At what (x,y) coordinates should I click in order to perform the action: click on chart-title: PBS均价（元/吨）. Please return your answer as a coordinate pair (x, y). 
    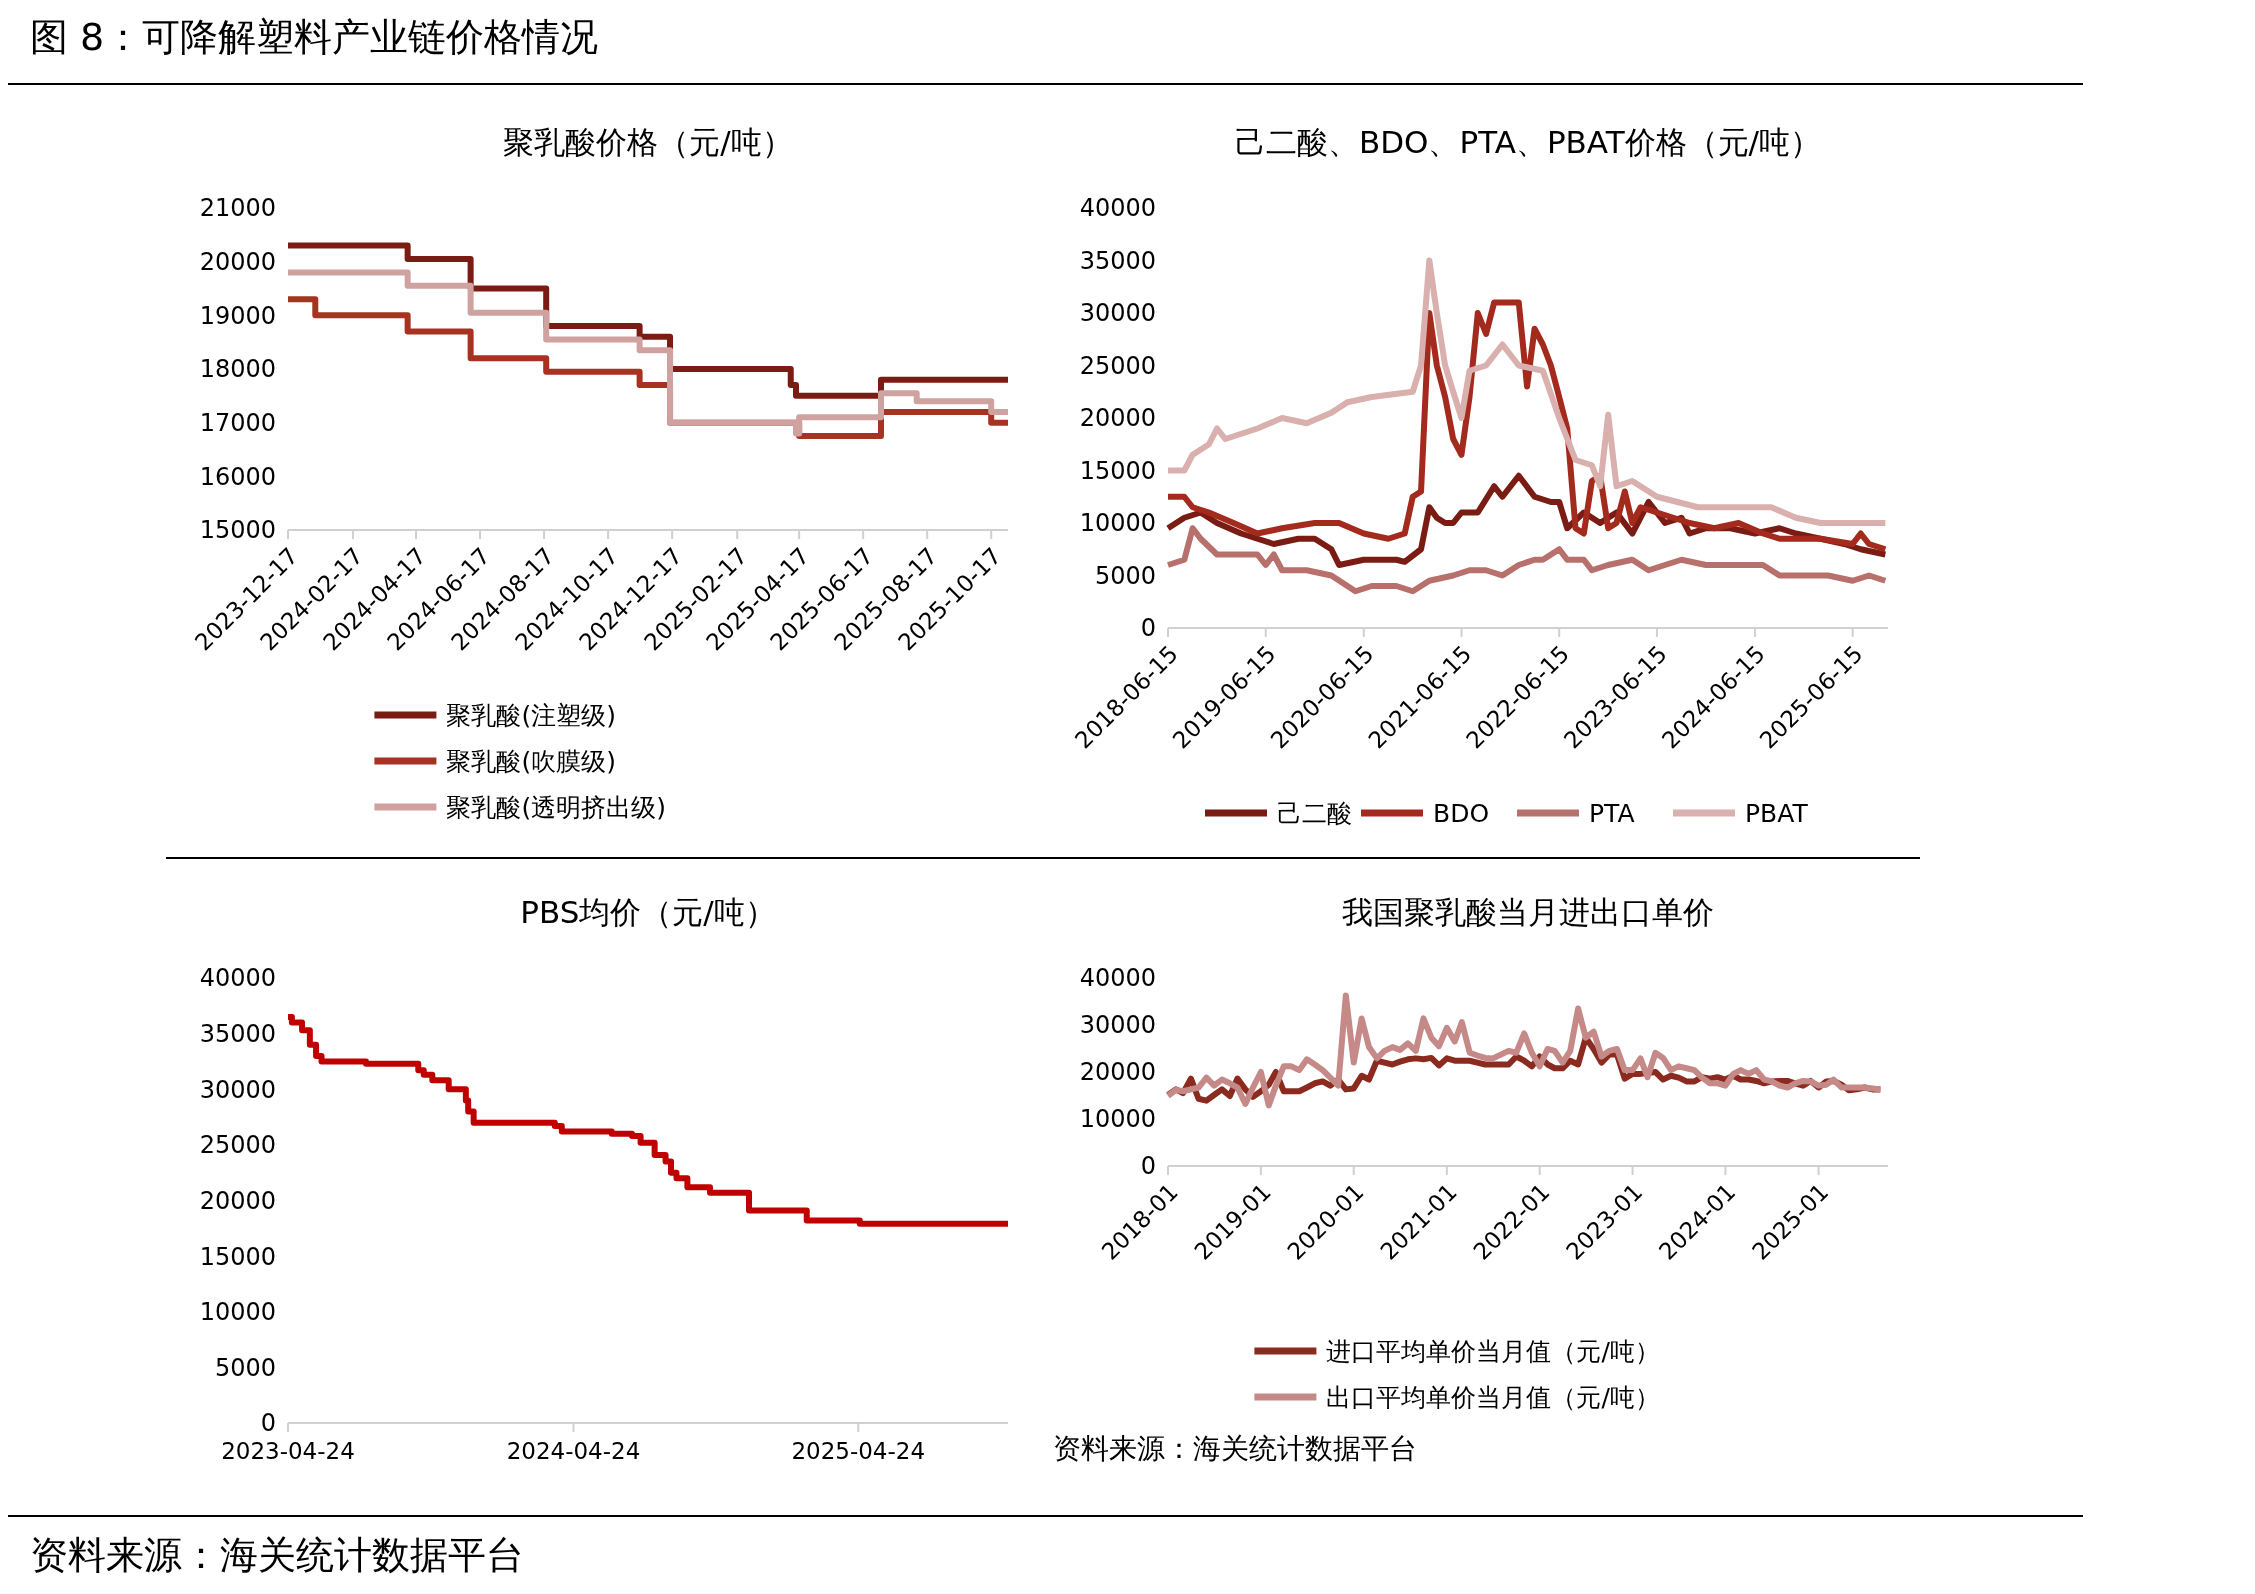
    Looking at the image, I should click on (648, 912).